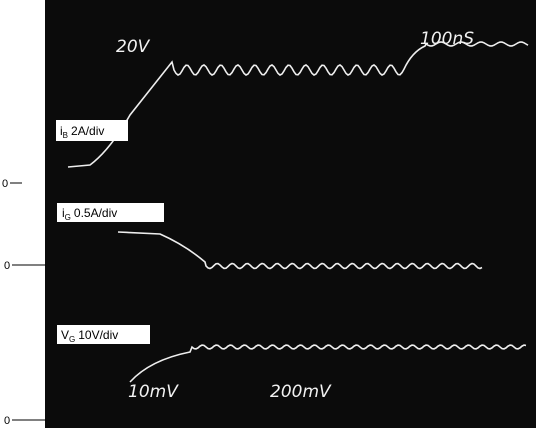  I want to click on annotation: 100nS, so click(447, 39).